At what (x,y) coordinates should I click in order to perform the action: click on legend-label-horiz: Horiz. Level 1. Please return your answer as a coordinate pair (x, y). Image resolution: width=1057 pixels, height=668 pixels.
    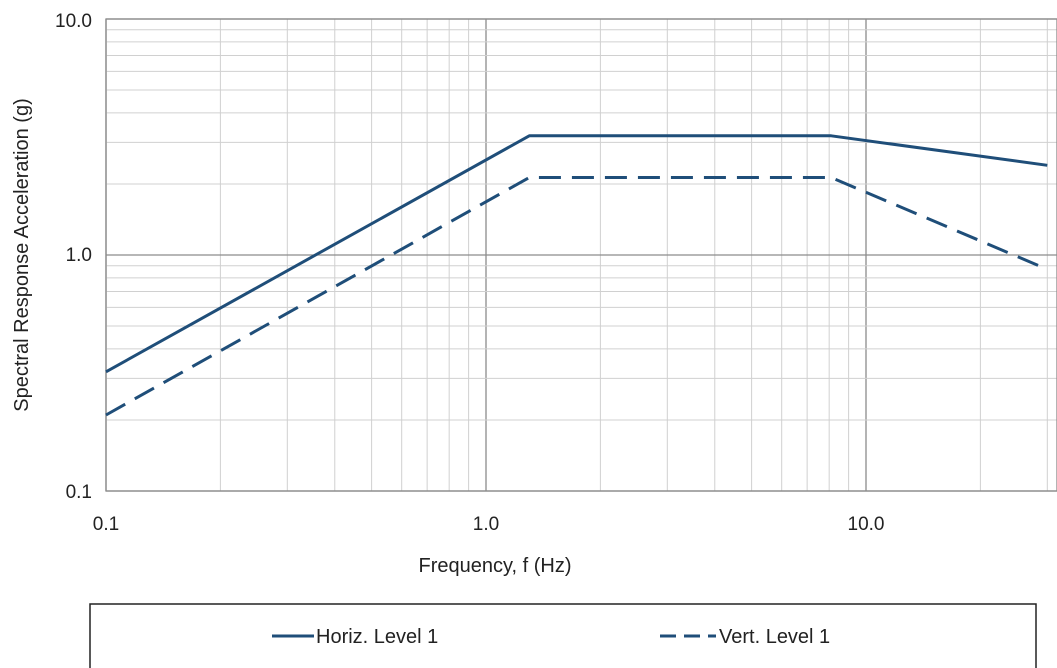
    Looking at the image, I should click on (377, 637).